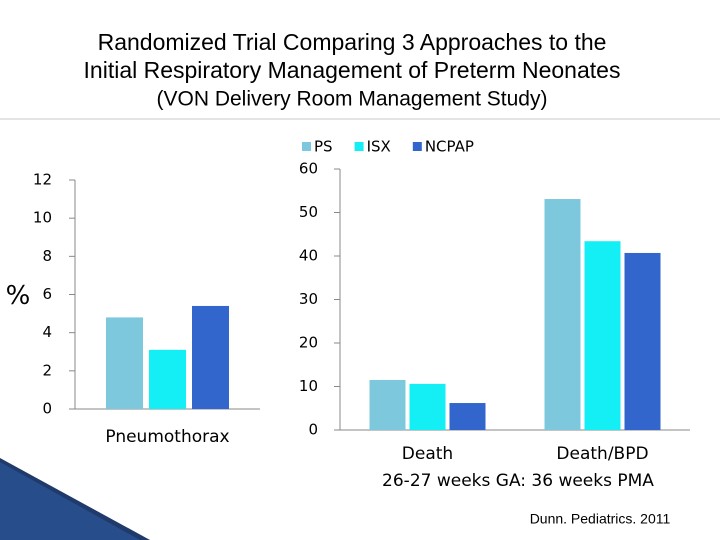  What do you see at coordinates (42, 180) in the screenshot?
I see `y-tick-label: 12` at bounding box center [42, 180].